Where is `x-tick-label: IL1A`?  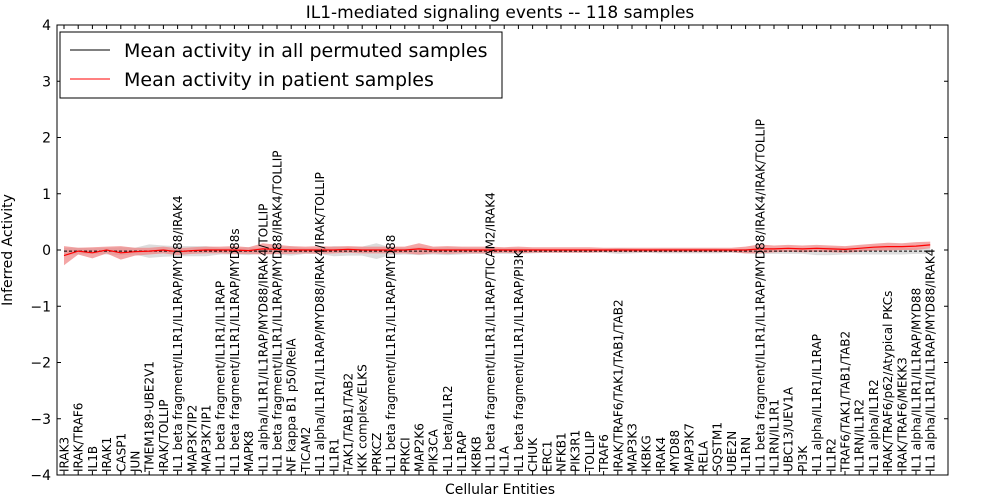 x-tick-label: IL1A is located at coordinates (505, 458).